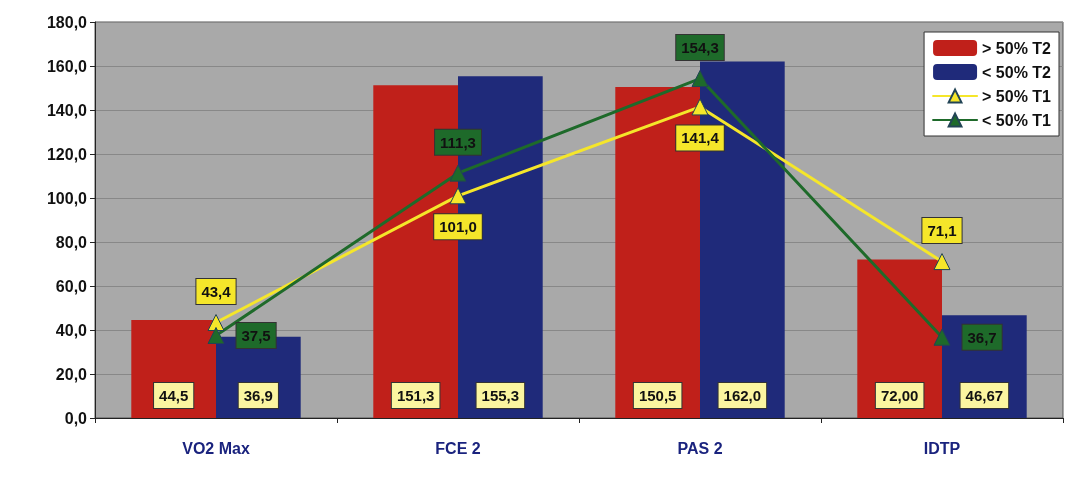  I want to click on y-tick-label: 140,0, so click(67, 110).